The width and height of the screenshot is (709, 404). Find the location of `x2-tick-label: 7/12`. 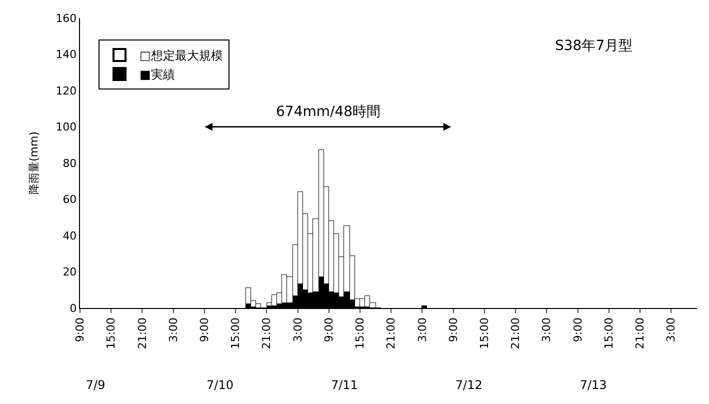

x2-tick-label: 7/12 is located at coordinates (468, 385).